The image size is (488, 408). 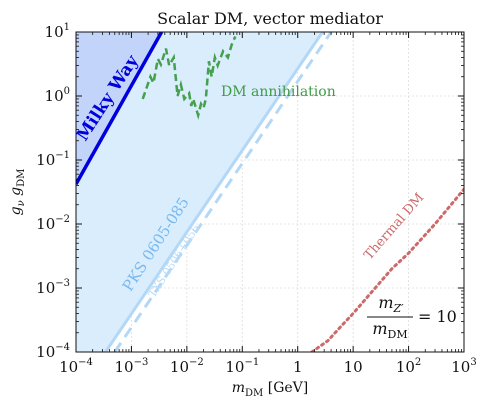 I want to click on y-tick-label: 10⁻³, so click(x=53, y=287).